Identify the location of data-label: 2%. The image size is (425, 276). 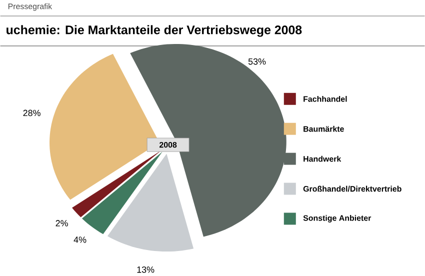
(62, 223).